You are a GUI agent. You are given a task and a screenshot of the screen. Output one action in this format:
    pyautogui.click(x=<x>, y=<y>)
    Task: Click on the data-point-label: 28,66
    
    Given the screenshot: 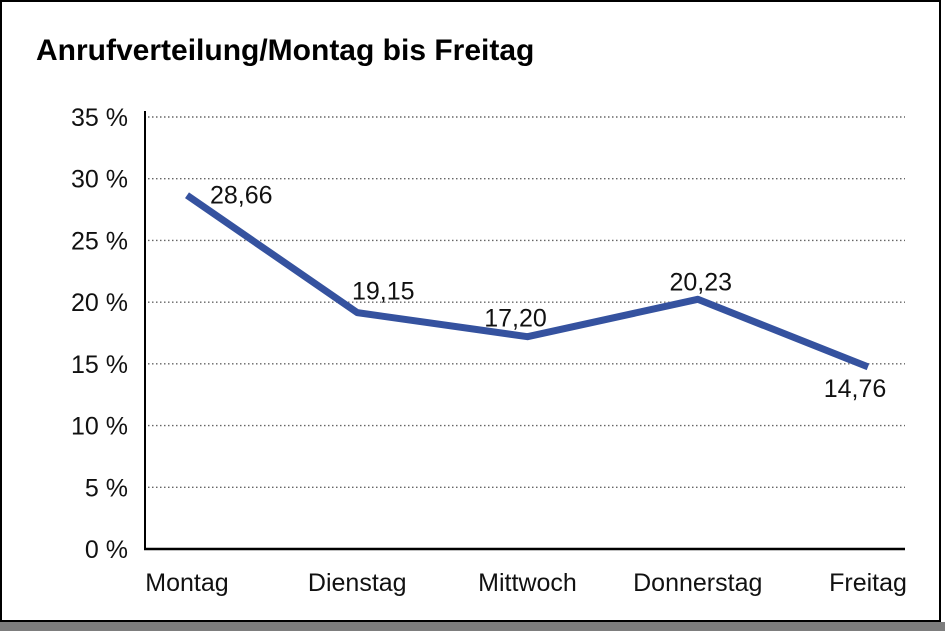 What is the action you would take?
    pyautogui.click(x=241, y=195)
    